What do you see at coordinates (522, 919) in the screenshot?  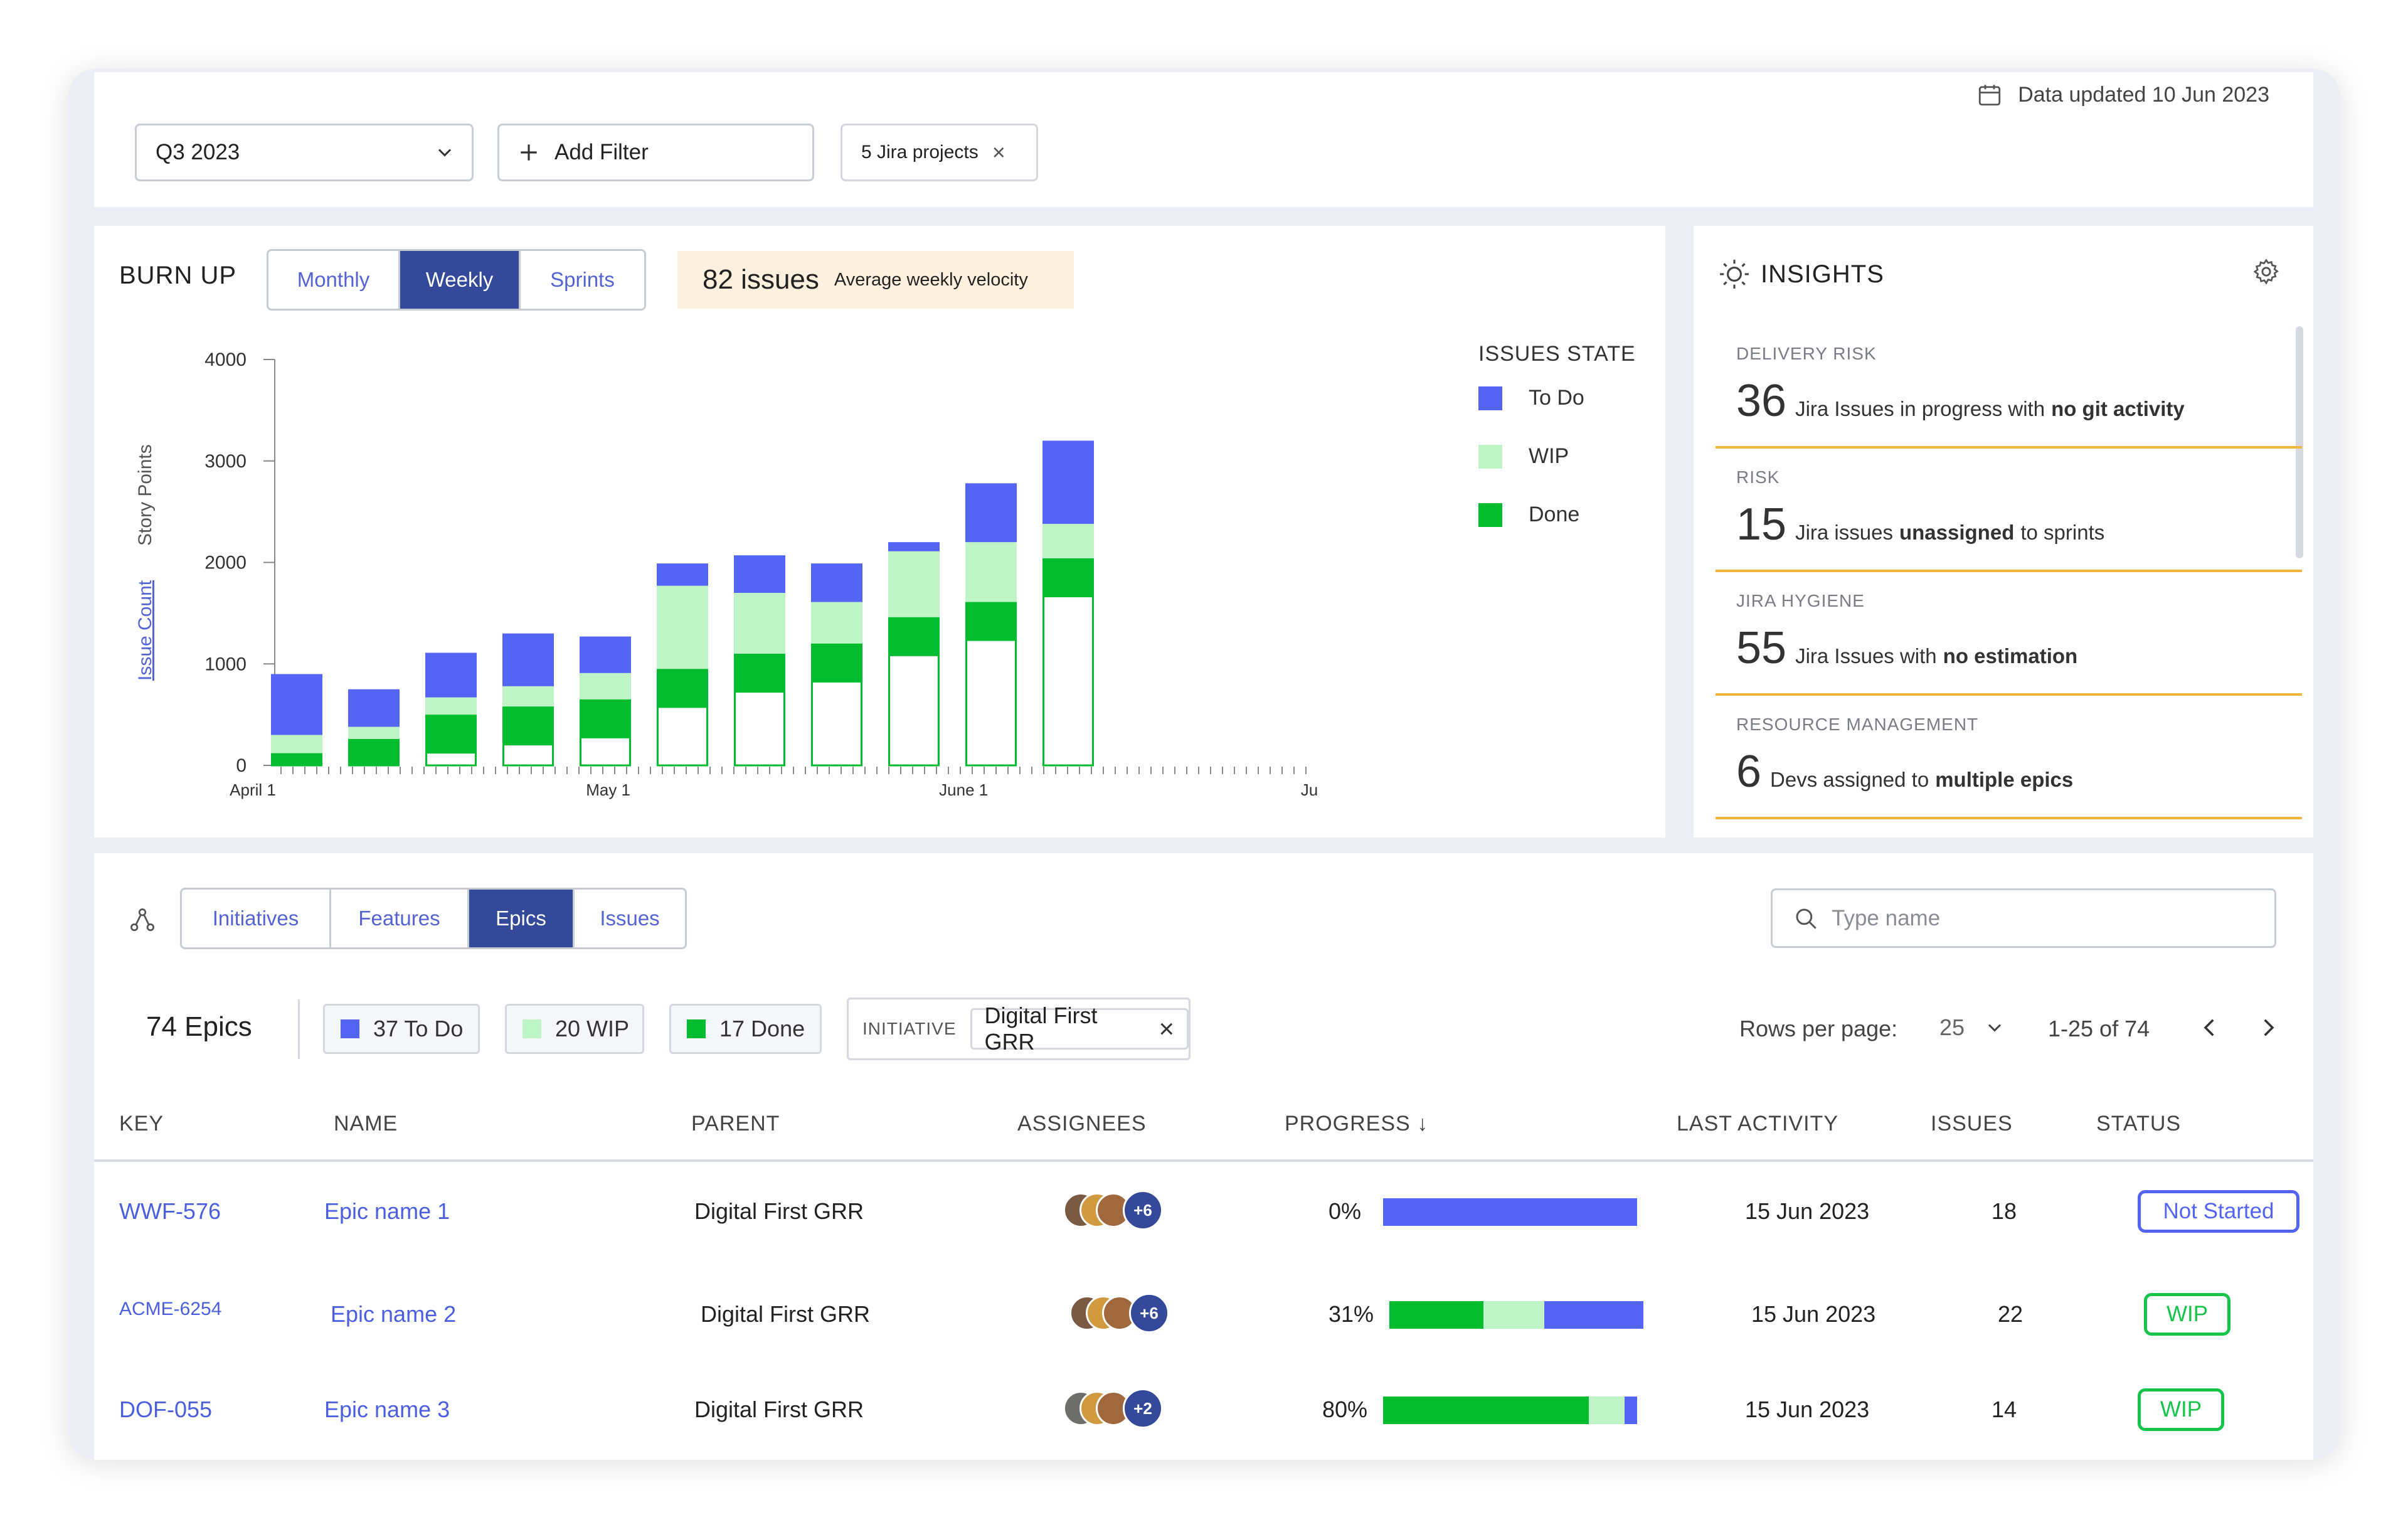 I see `tab-epics: Epics` at bounding box center [522, 919].